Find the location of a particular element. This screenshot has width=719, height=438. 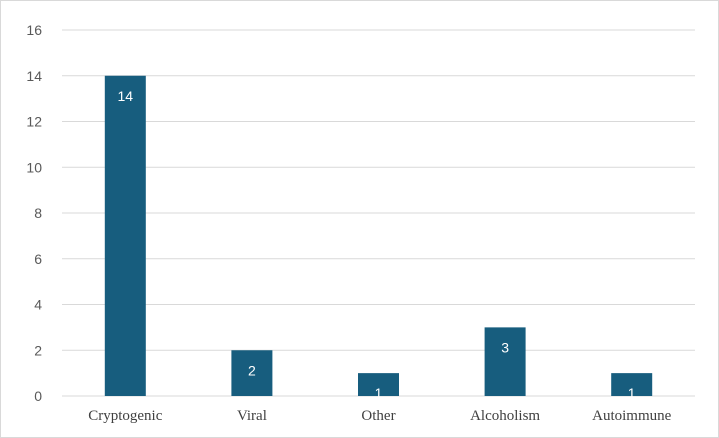

y-axis: 0 2 4 6 8 10 12 14 16 is located at coordinates (34, 213).